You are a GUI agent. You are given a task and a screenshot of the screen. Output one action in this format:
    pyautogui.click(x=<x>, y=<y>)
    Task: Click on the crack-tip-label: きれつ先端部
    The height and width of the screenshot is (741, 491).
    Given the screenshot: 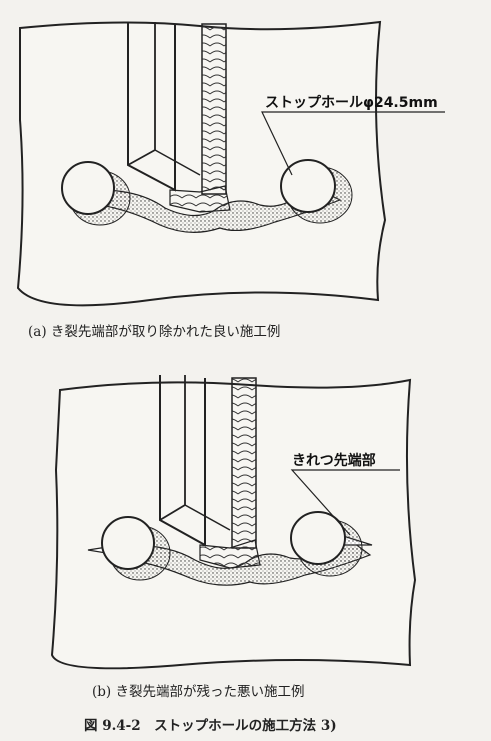 What is the action you would take?
    pyautogui.click(x=334, y=461)
    